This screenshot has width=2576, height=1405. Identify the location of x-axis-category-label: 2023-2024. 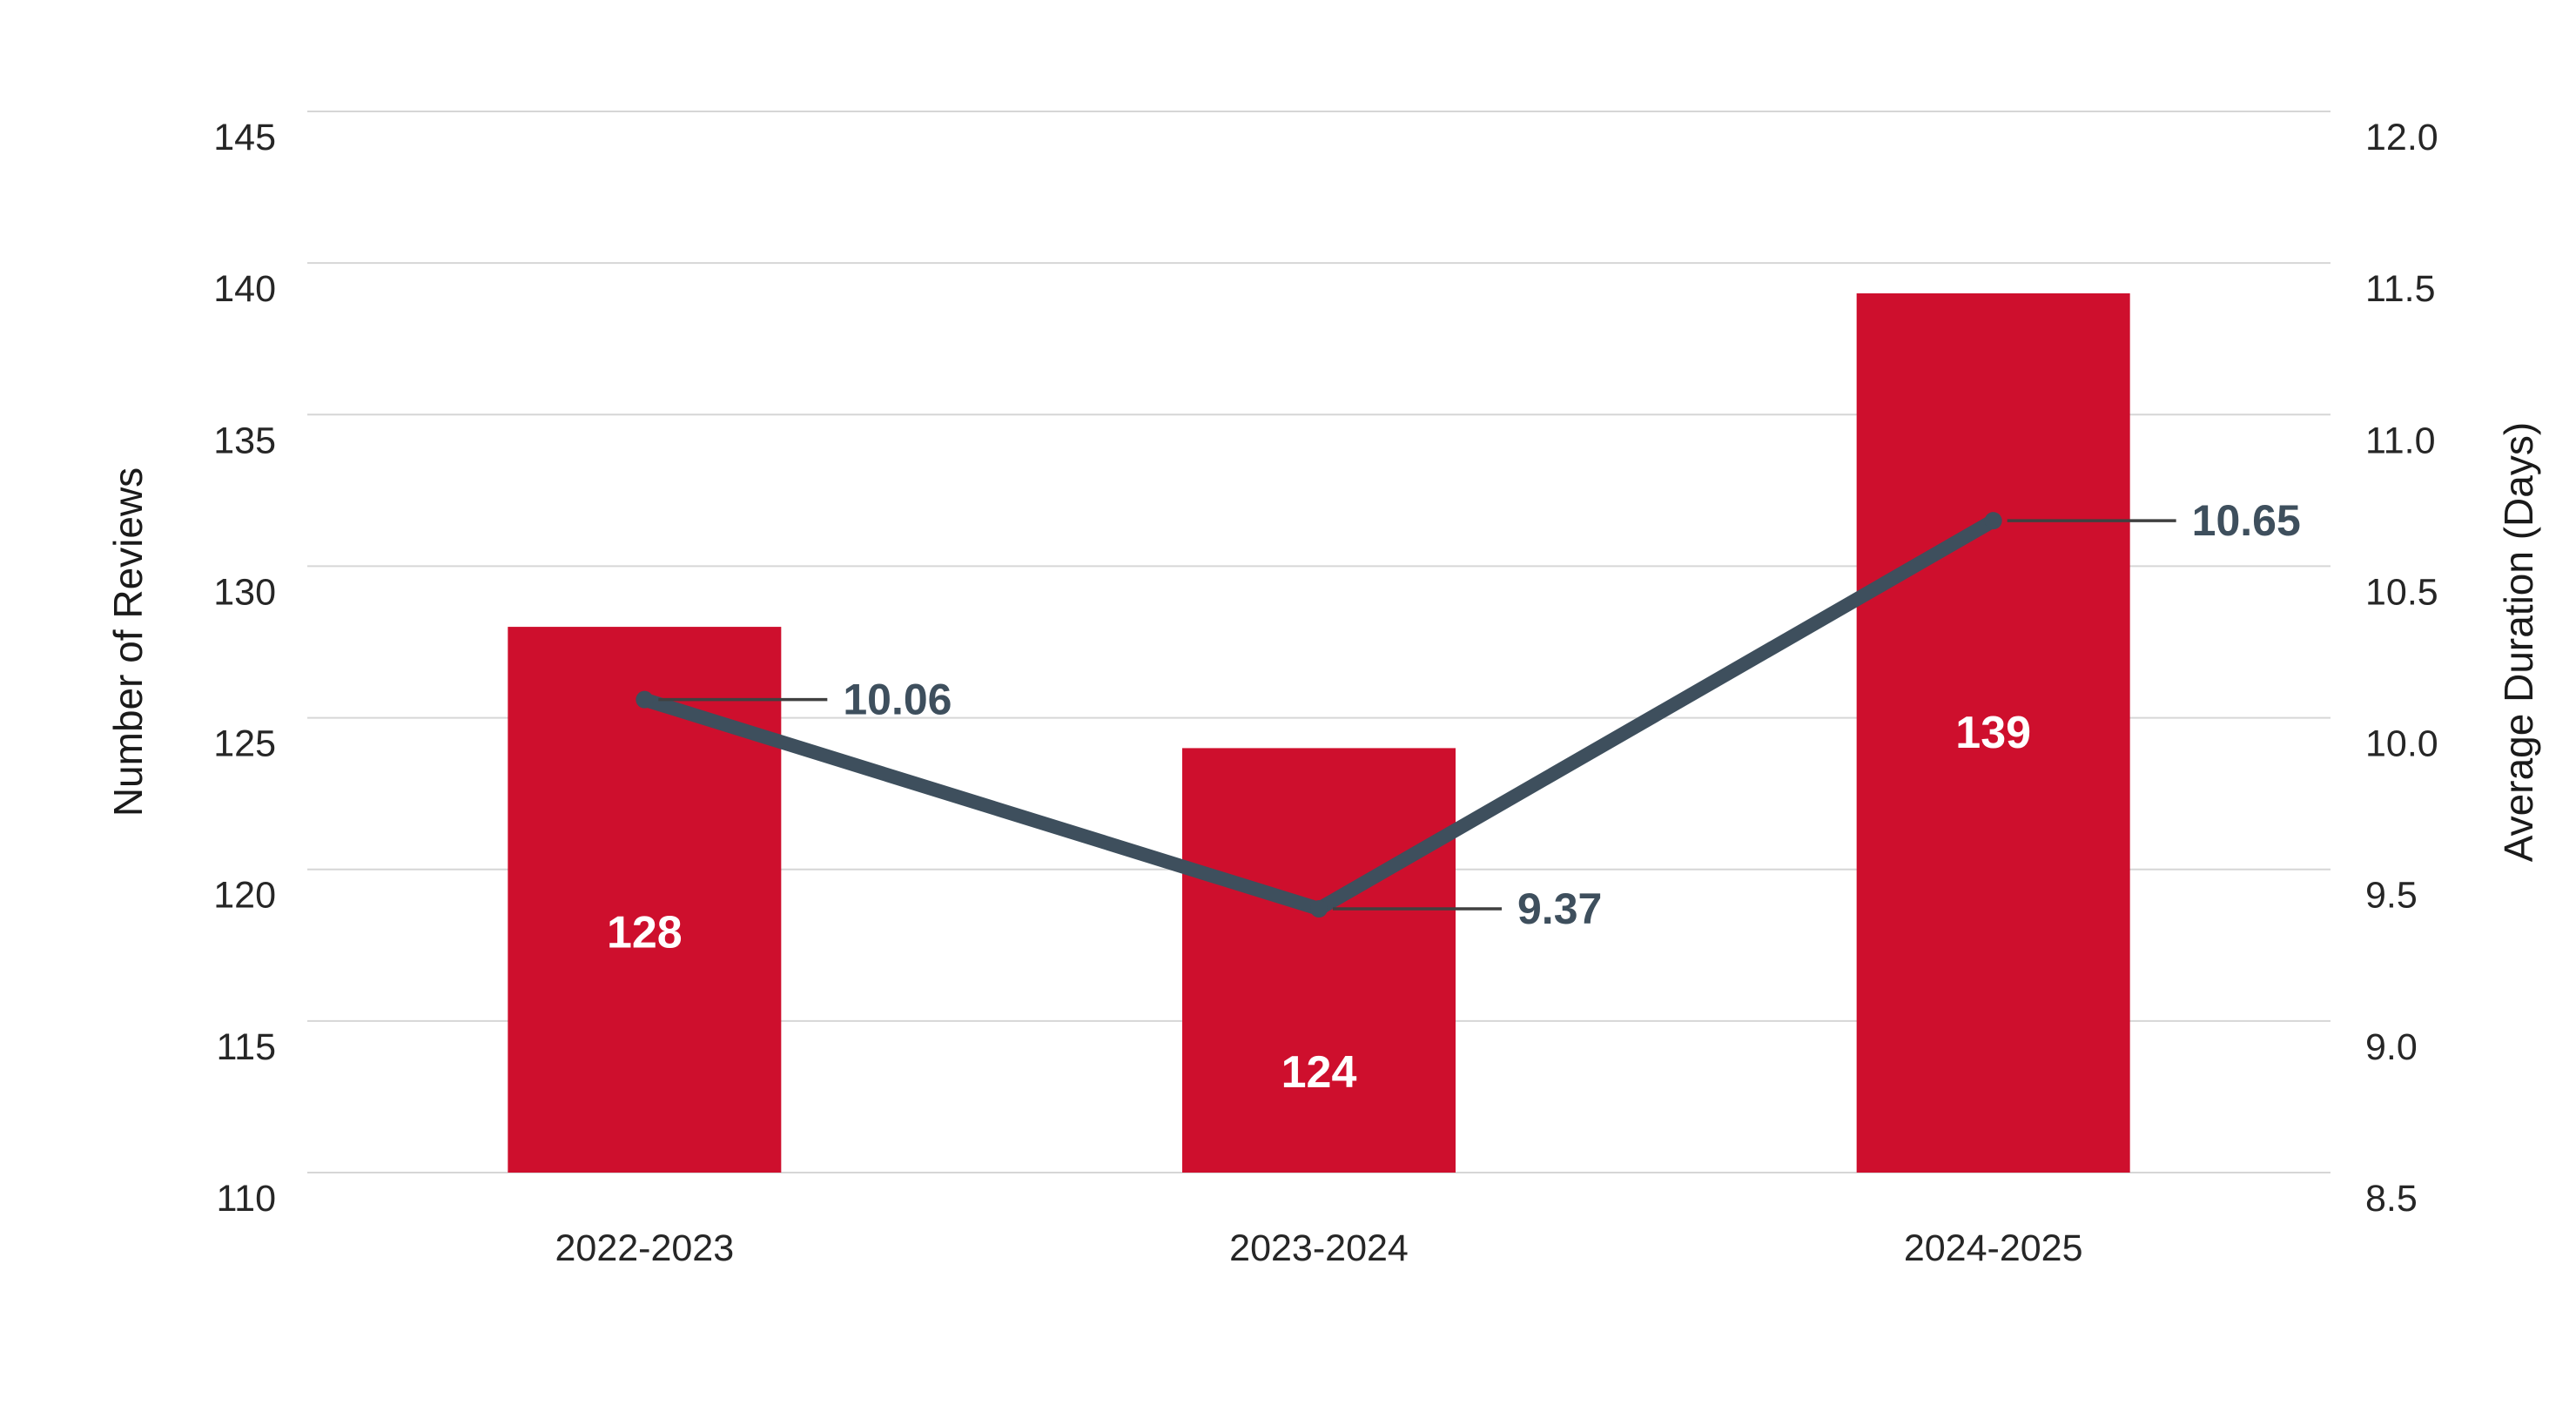
(1319, 1248).